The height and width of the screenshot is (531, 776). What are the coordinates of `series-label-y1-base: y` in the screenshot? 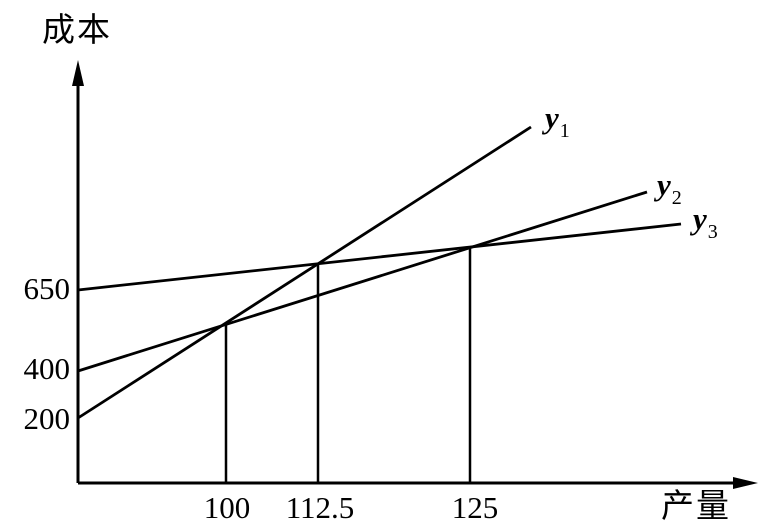 It's located at (552, 117).